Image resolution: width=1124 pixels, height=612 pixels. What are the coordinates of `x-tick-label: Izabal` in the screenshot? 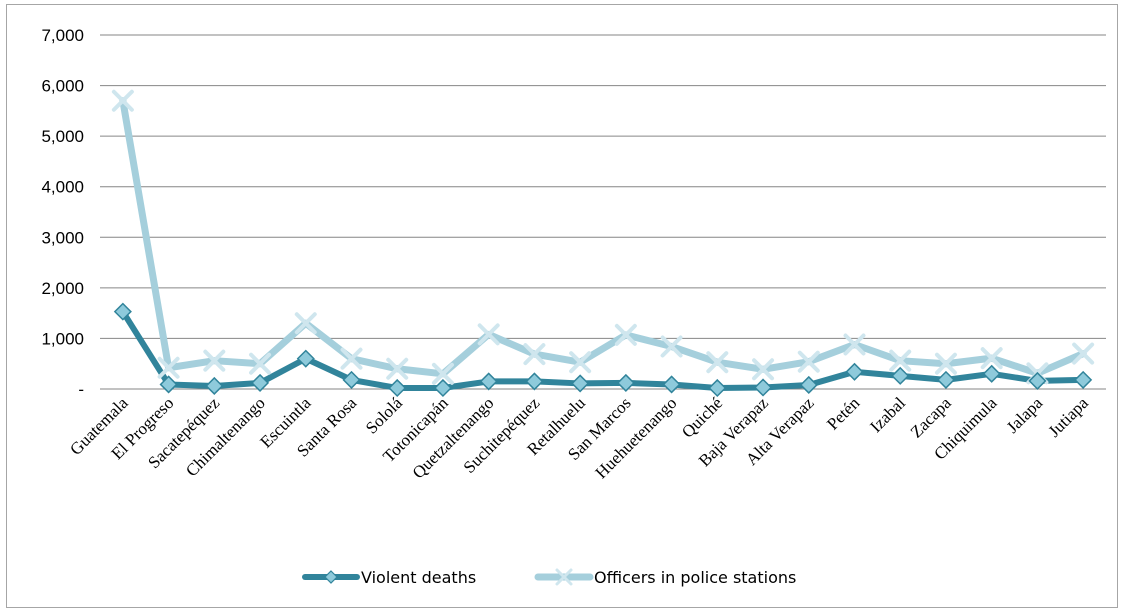 It's located at (887, 414).